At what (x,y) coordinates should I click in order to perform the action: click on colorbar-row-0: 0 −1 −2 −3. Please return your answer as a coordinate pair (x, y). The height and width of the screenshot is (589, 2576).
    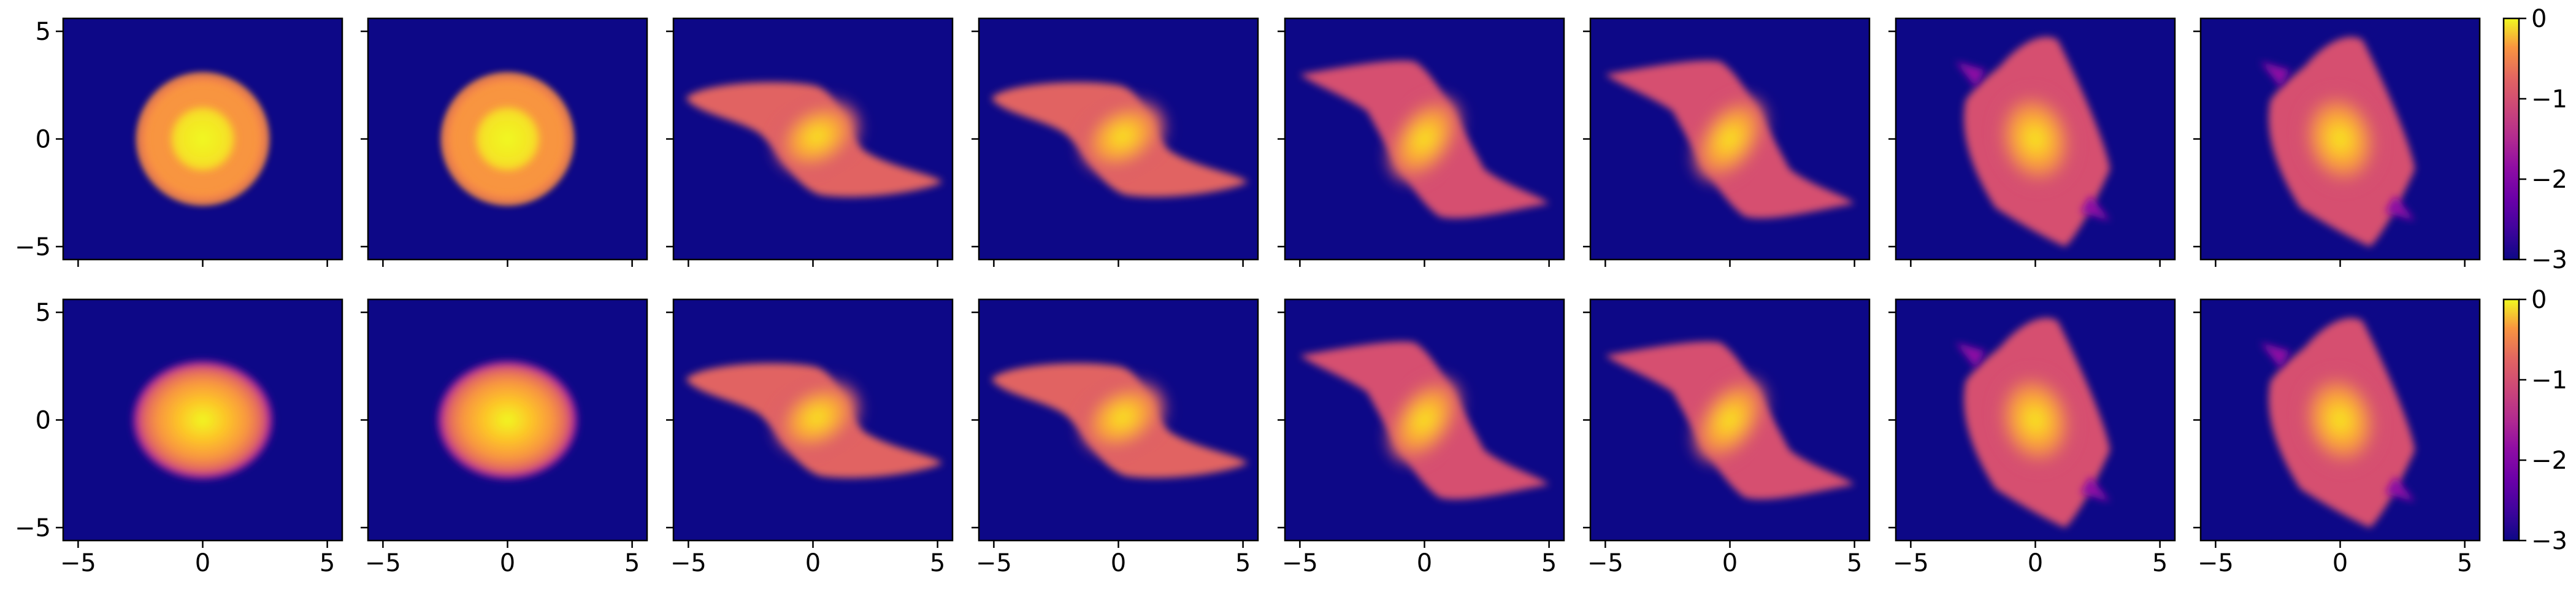
    Looking at the image, I should click on (2534, 139).